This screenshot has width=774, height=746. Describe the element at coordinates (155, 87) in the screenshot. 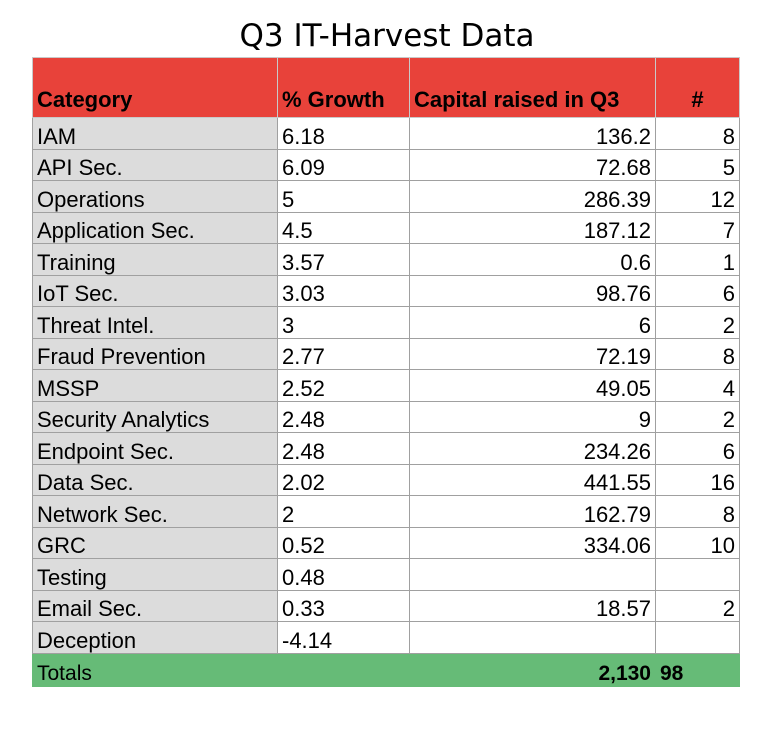

I see `column-header-category: Category` at that location.